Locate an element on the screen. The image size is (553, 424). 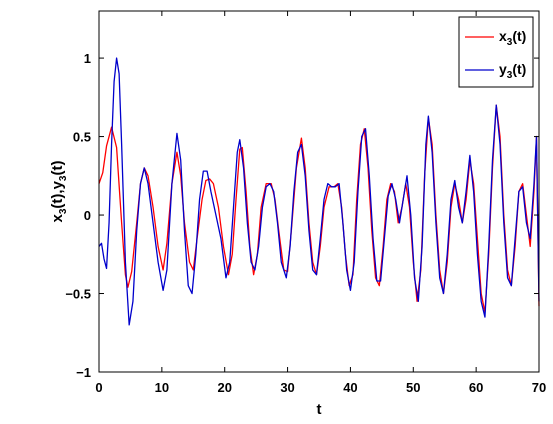
legend-label-y3-main: y is located at coordinates (503, 69).